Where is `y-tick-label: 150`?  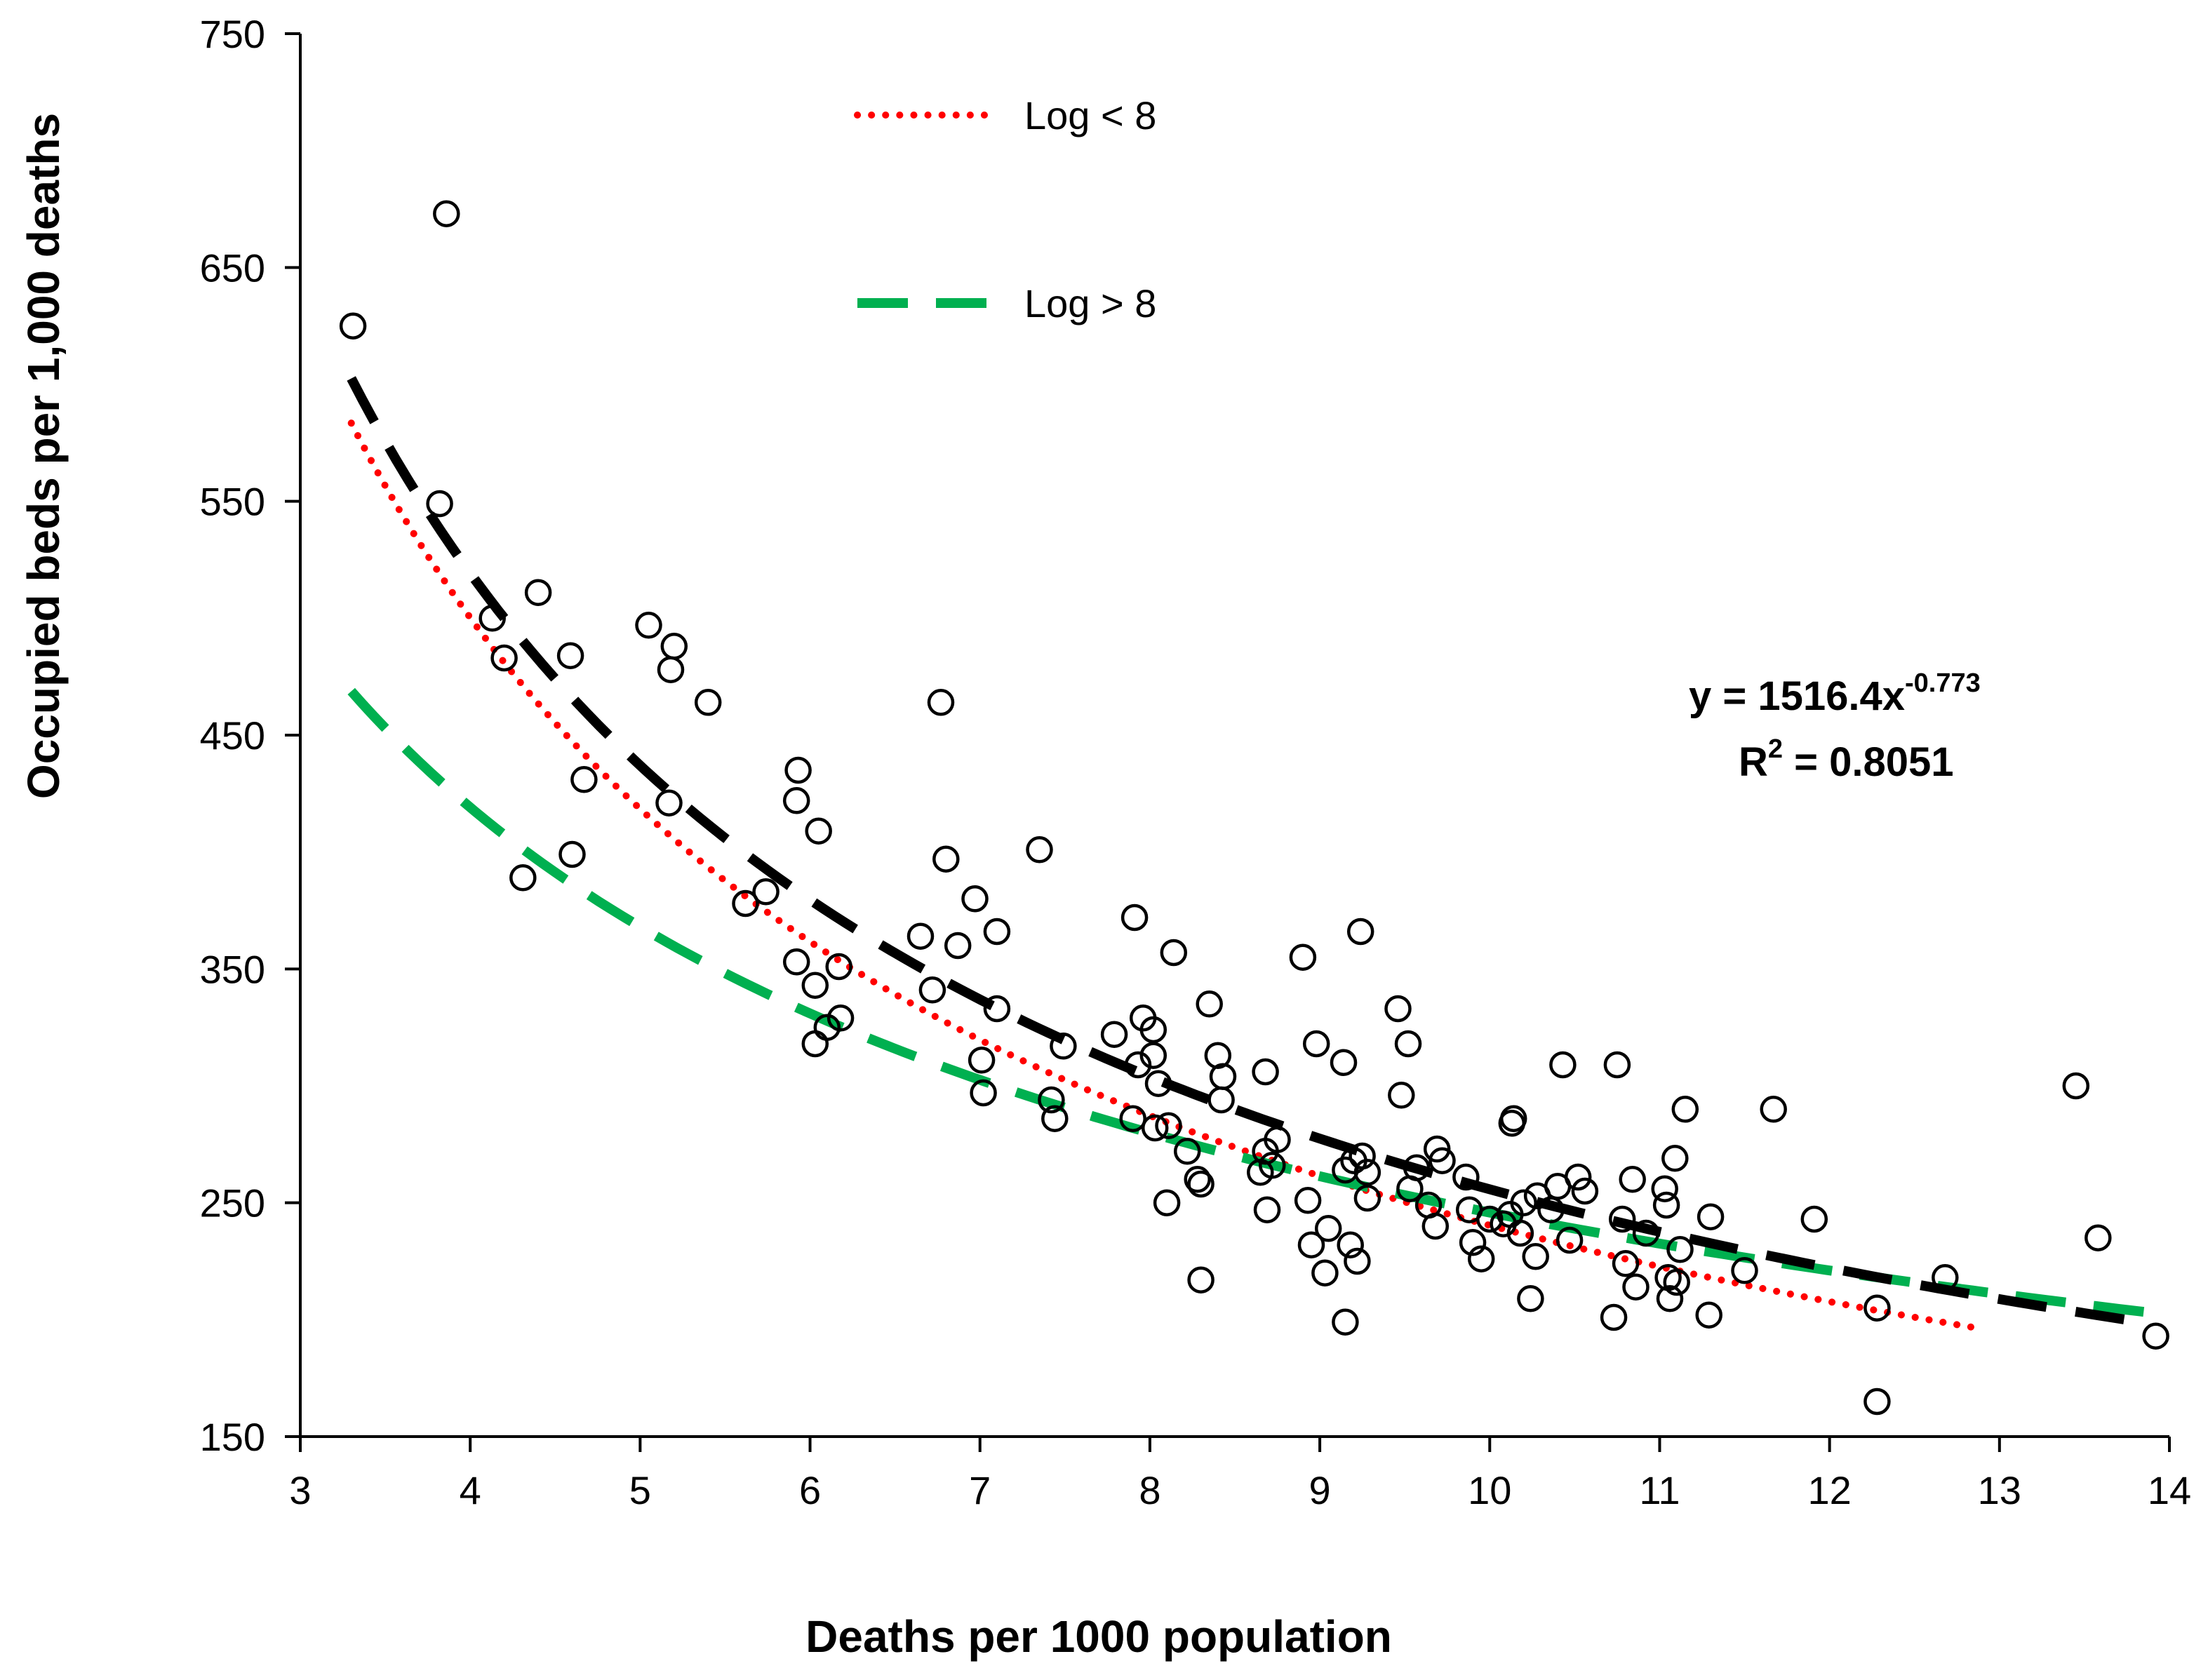 y-tick-label: 150 is located at coordinates (232, 1437).